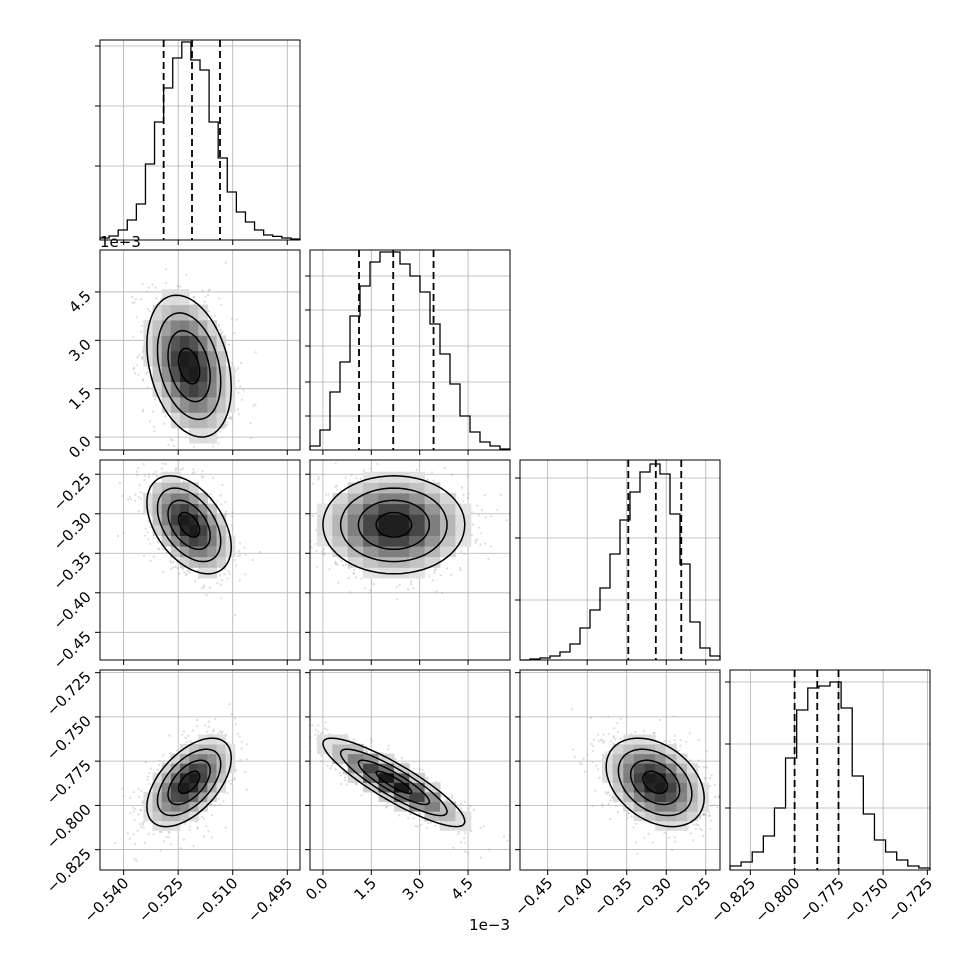 The width and height of the screenshot is (970, 970). What do you see at coordinates (366, 889) in the screenshot?
I see `x-tick-label: 1.5` at bounding box center [366, 889].